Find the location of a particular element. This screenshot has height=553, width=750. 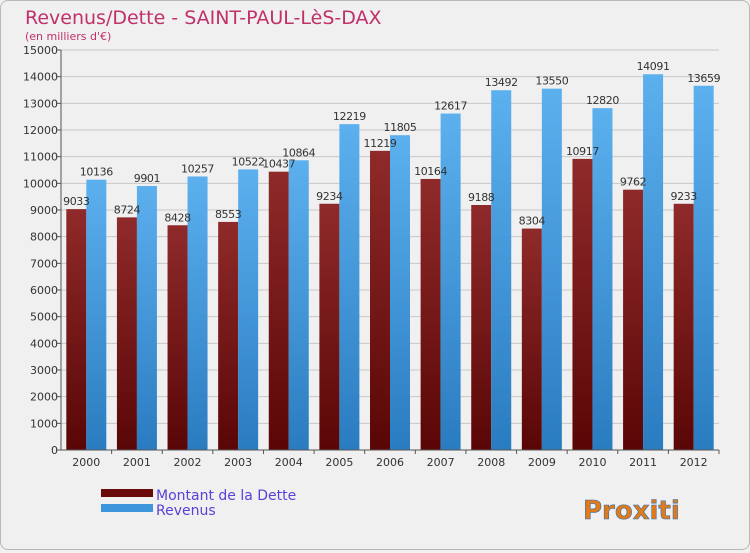

x-tick-label: 2009 is located at coordinates (542, 462).